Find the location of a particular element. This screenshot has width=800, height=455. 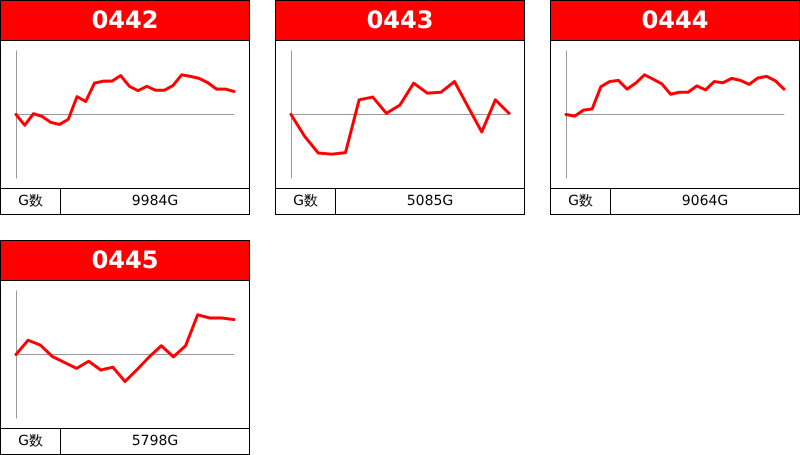

chart-title: 0444 is located at coordinates (675, 21).